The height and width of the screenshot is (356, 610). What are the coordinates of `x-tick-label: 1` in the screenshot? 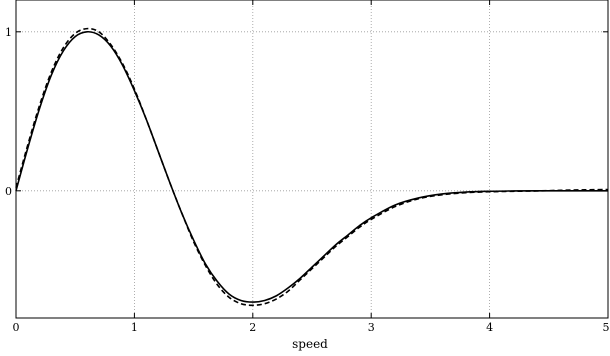 It's located at (134, 327).